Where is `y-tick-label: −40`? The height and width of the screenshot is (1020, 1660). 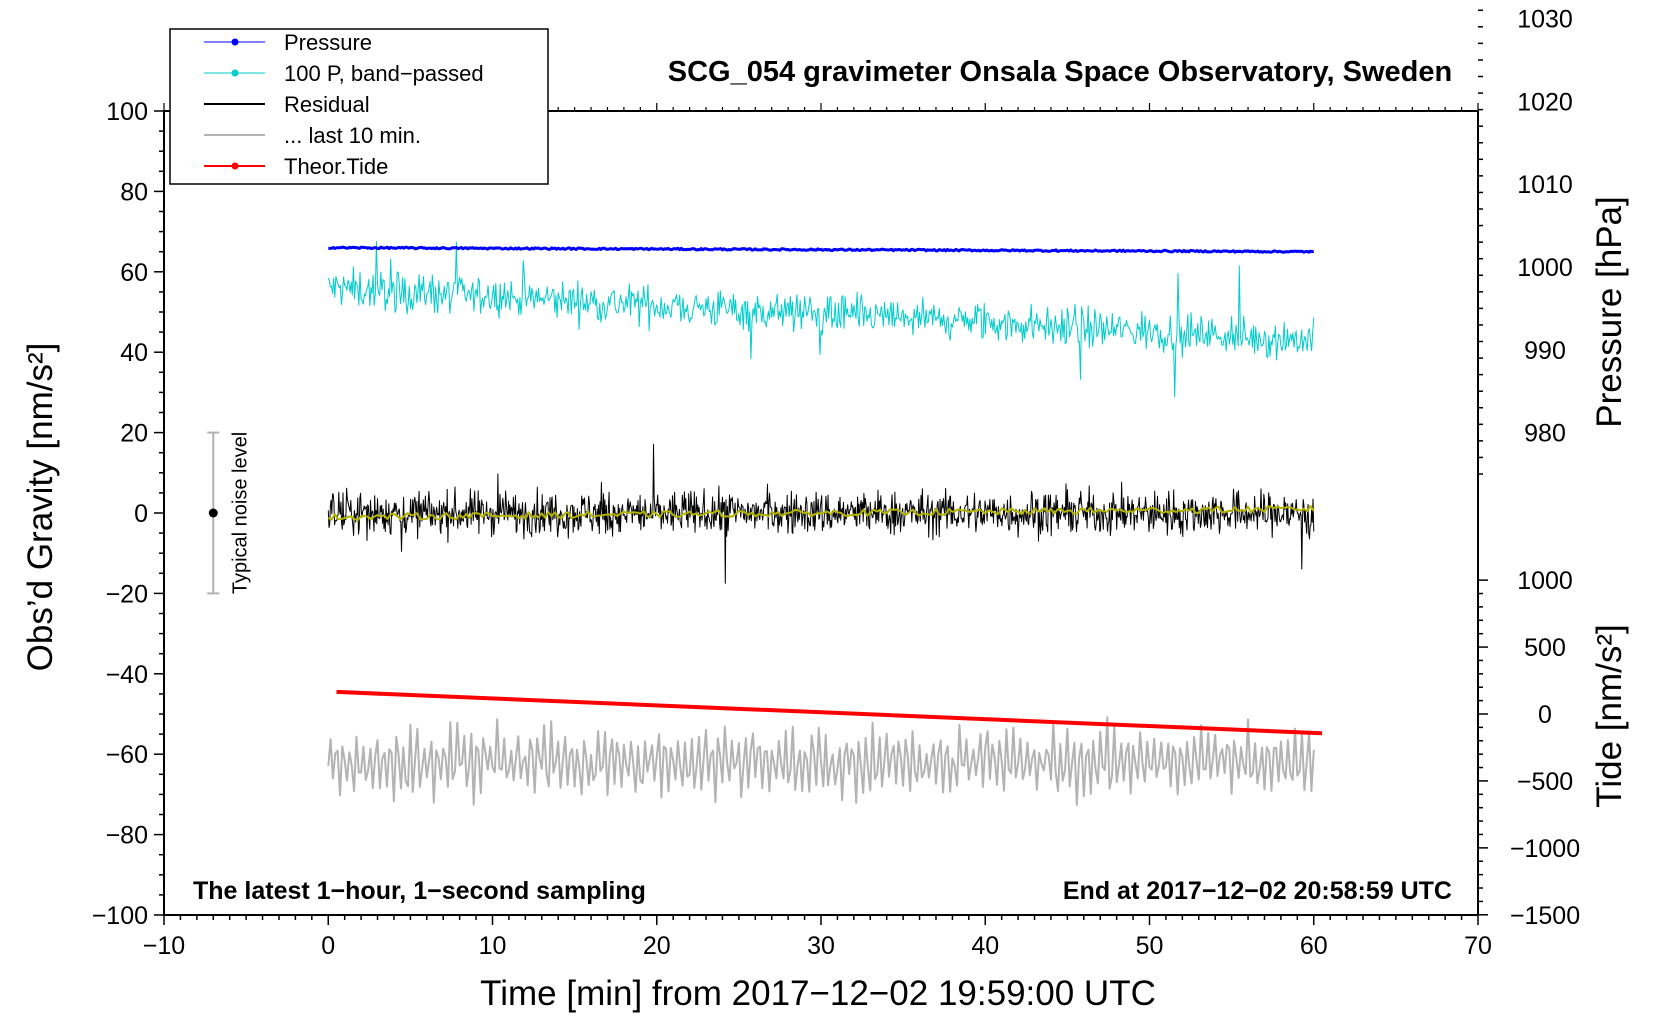
y-tick-label: −40 is located at coordinates (127, 675).